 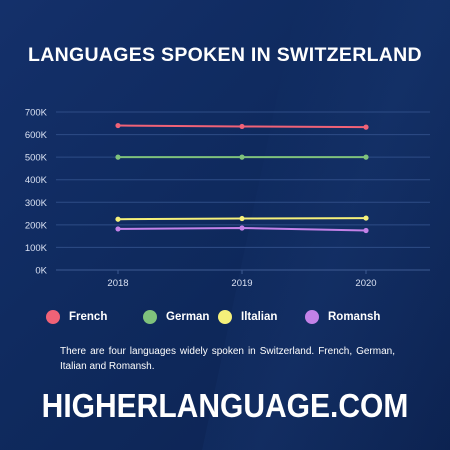 What do you see at coordinates (312, 317) in the screenshot?
I see `legend-swatch-romansh` at bounding box center [312, 317].